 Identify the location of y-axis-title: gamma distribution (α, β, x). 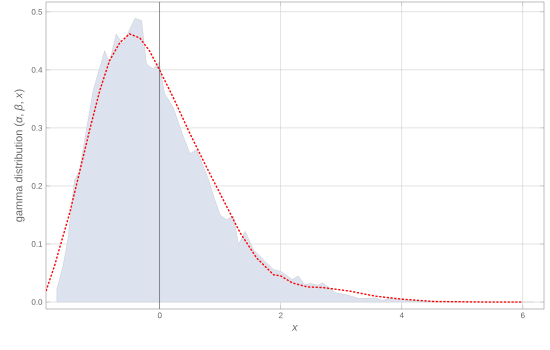
(19, 155).